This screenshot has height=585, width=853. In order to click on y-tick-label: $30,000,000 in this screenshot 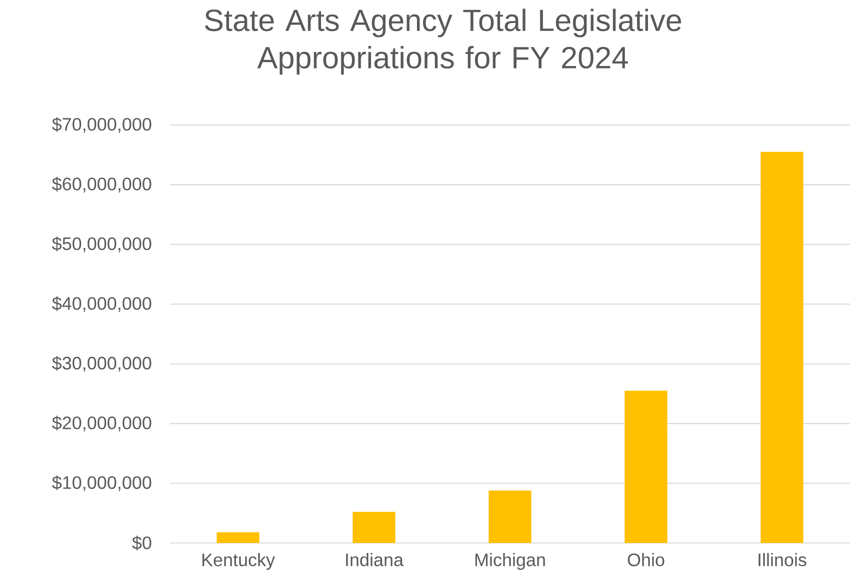, I will do `click(102, 364)`.